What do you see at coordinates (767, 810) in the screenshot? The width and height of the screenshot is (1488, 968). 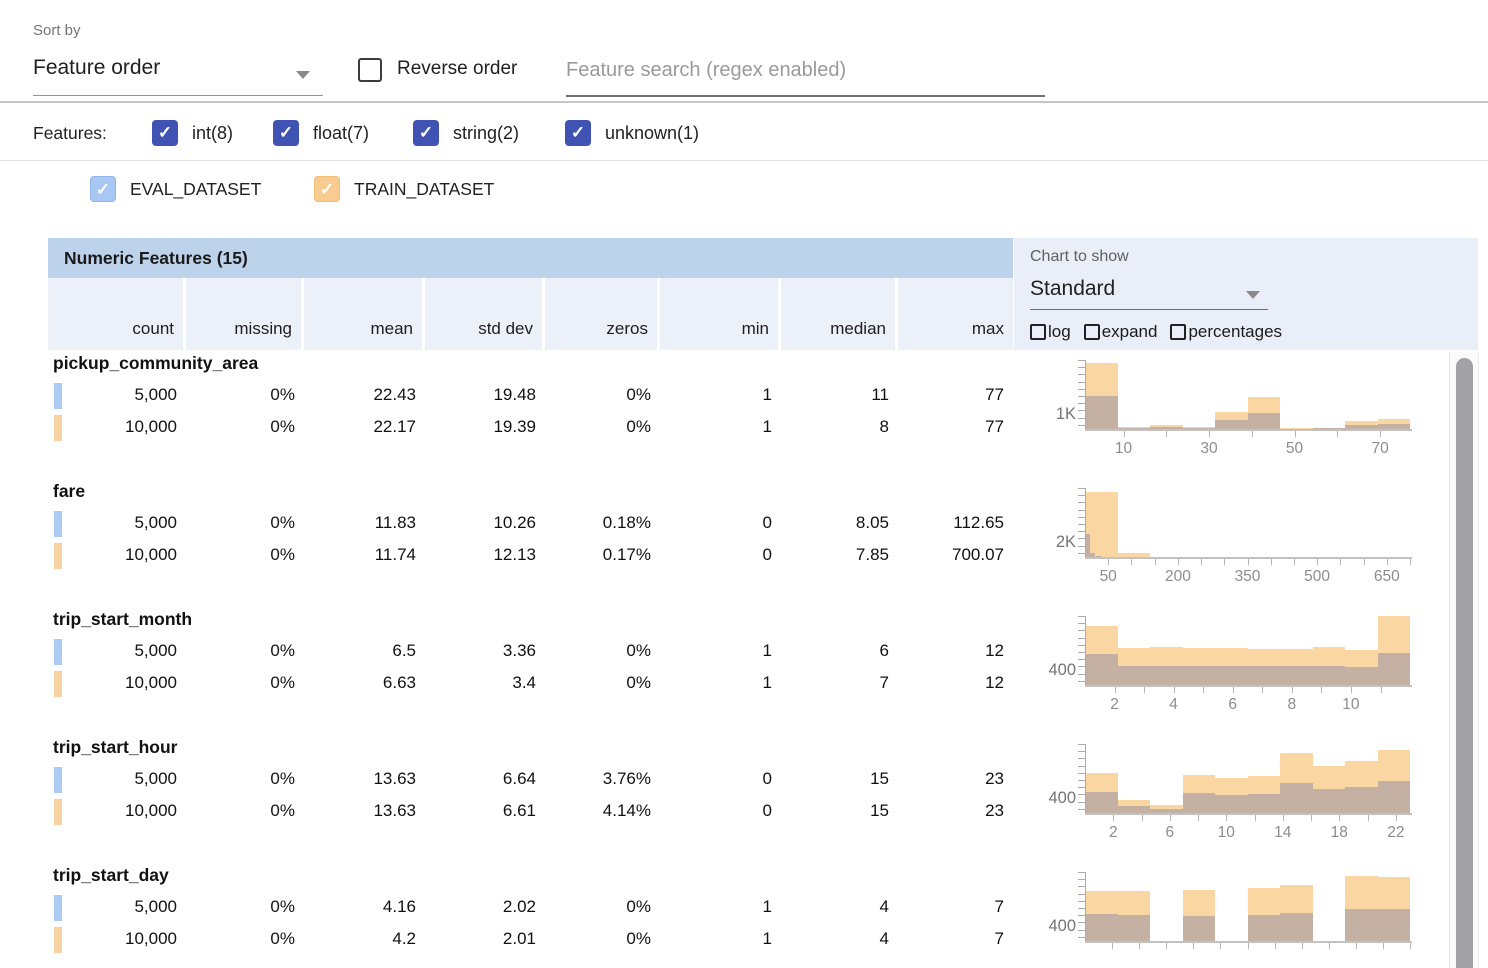 I see `stat-value: 0` at bounding box center [767, 810].